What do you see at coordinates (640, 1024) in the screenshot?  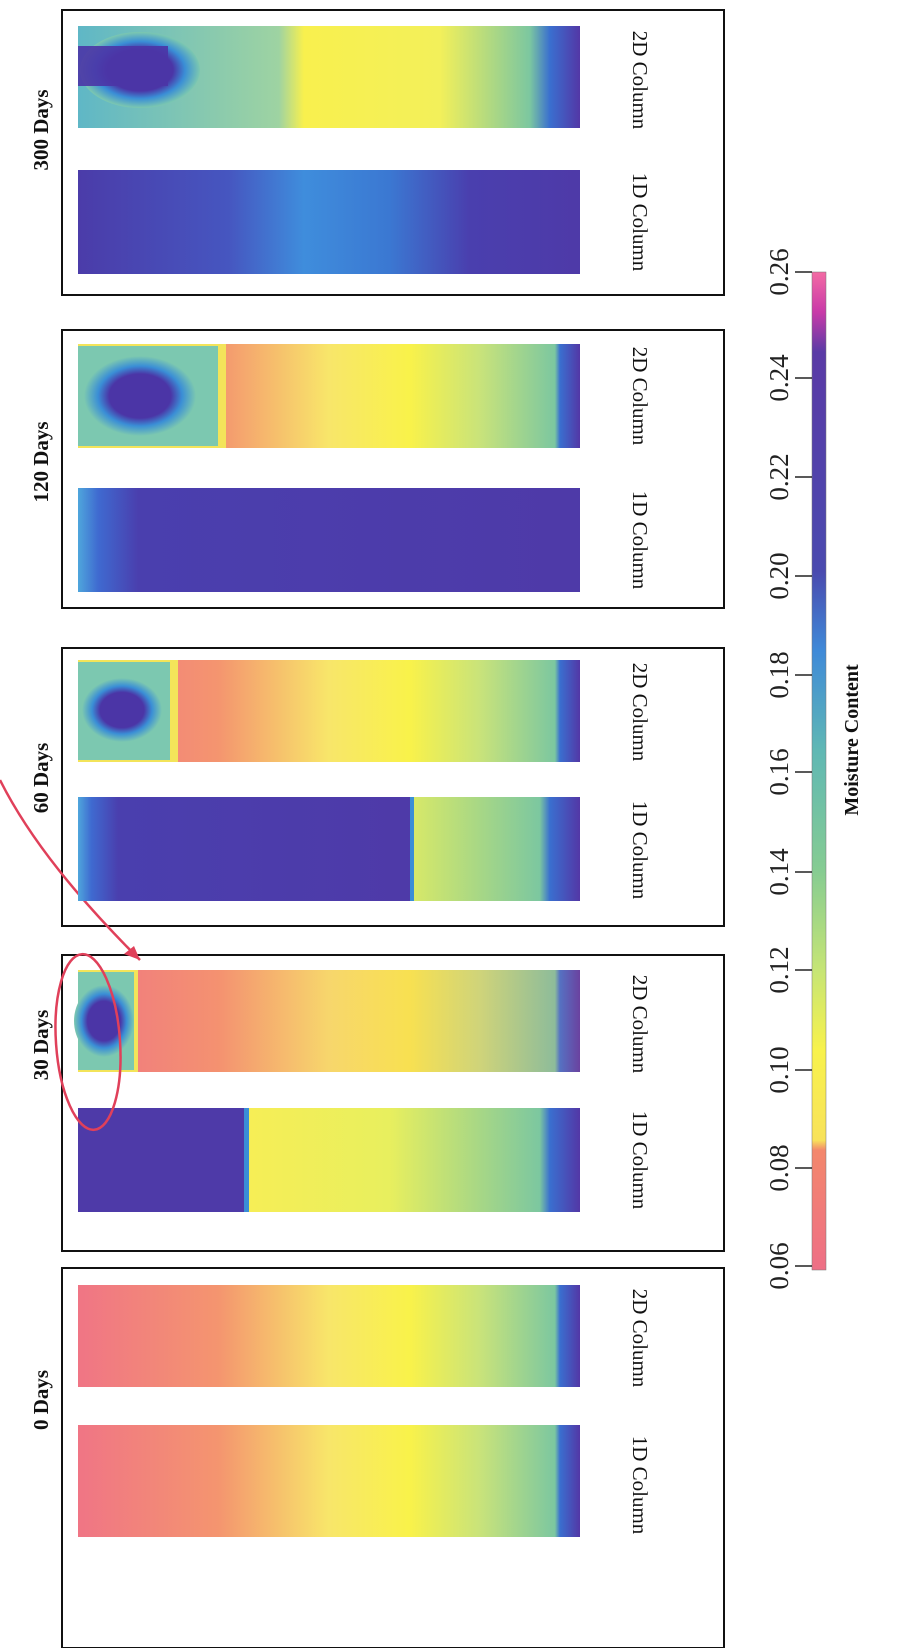 I see `column-label-30days-2d: 2D Column` at bounding box center [640, 1024].